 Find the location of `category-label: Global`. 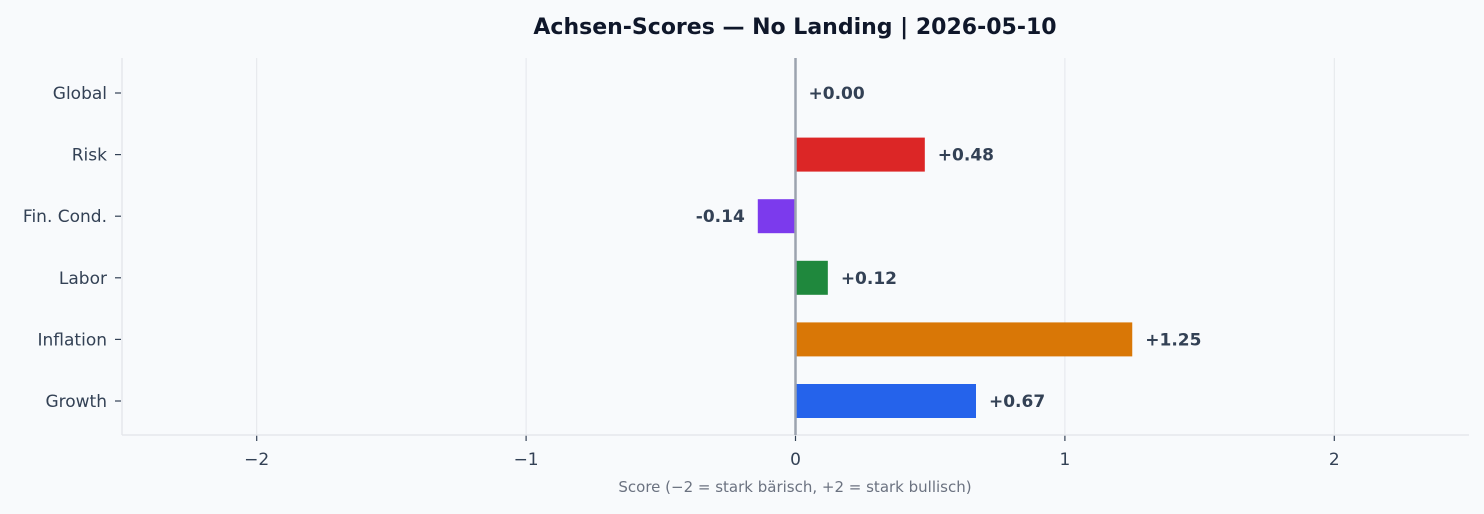

category-label: Global is located at coordinates (80, 94).